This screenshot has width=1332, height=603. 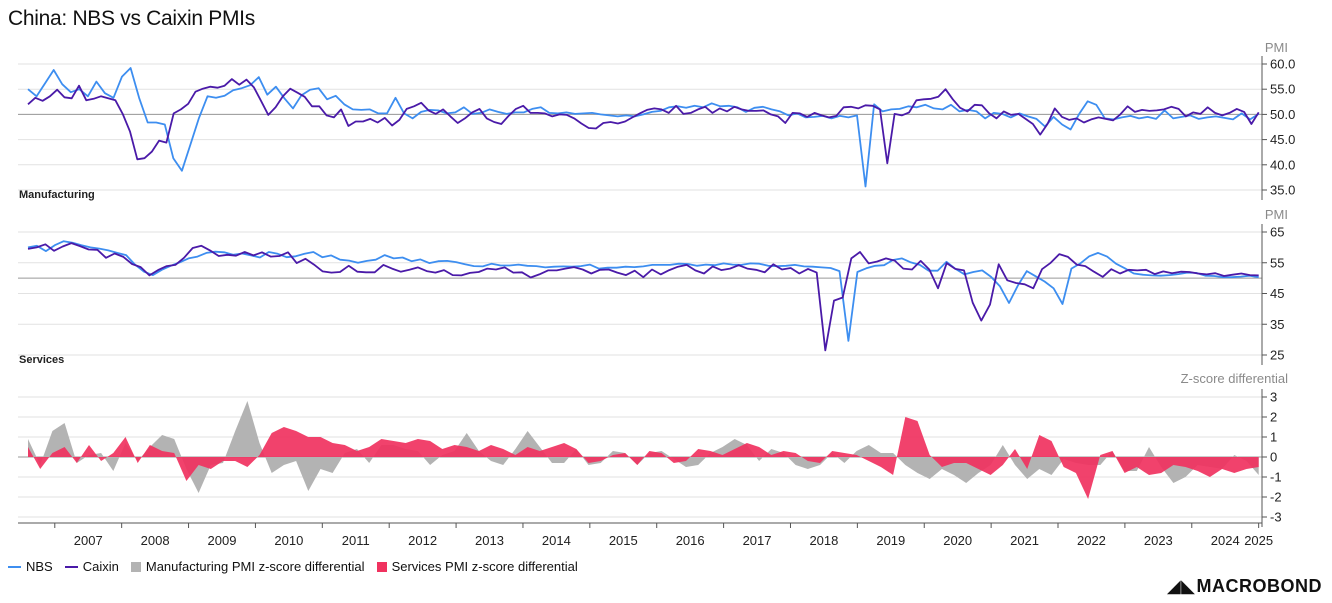 I want to click on x-tick-label: 2025, so click(x=1258, y=540).